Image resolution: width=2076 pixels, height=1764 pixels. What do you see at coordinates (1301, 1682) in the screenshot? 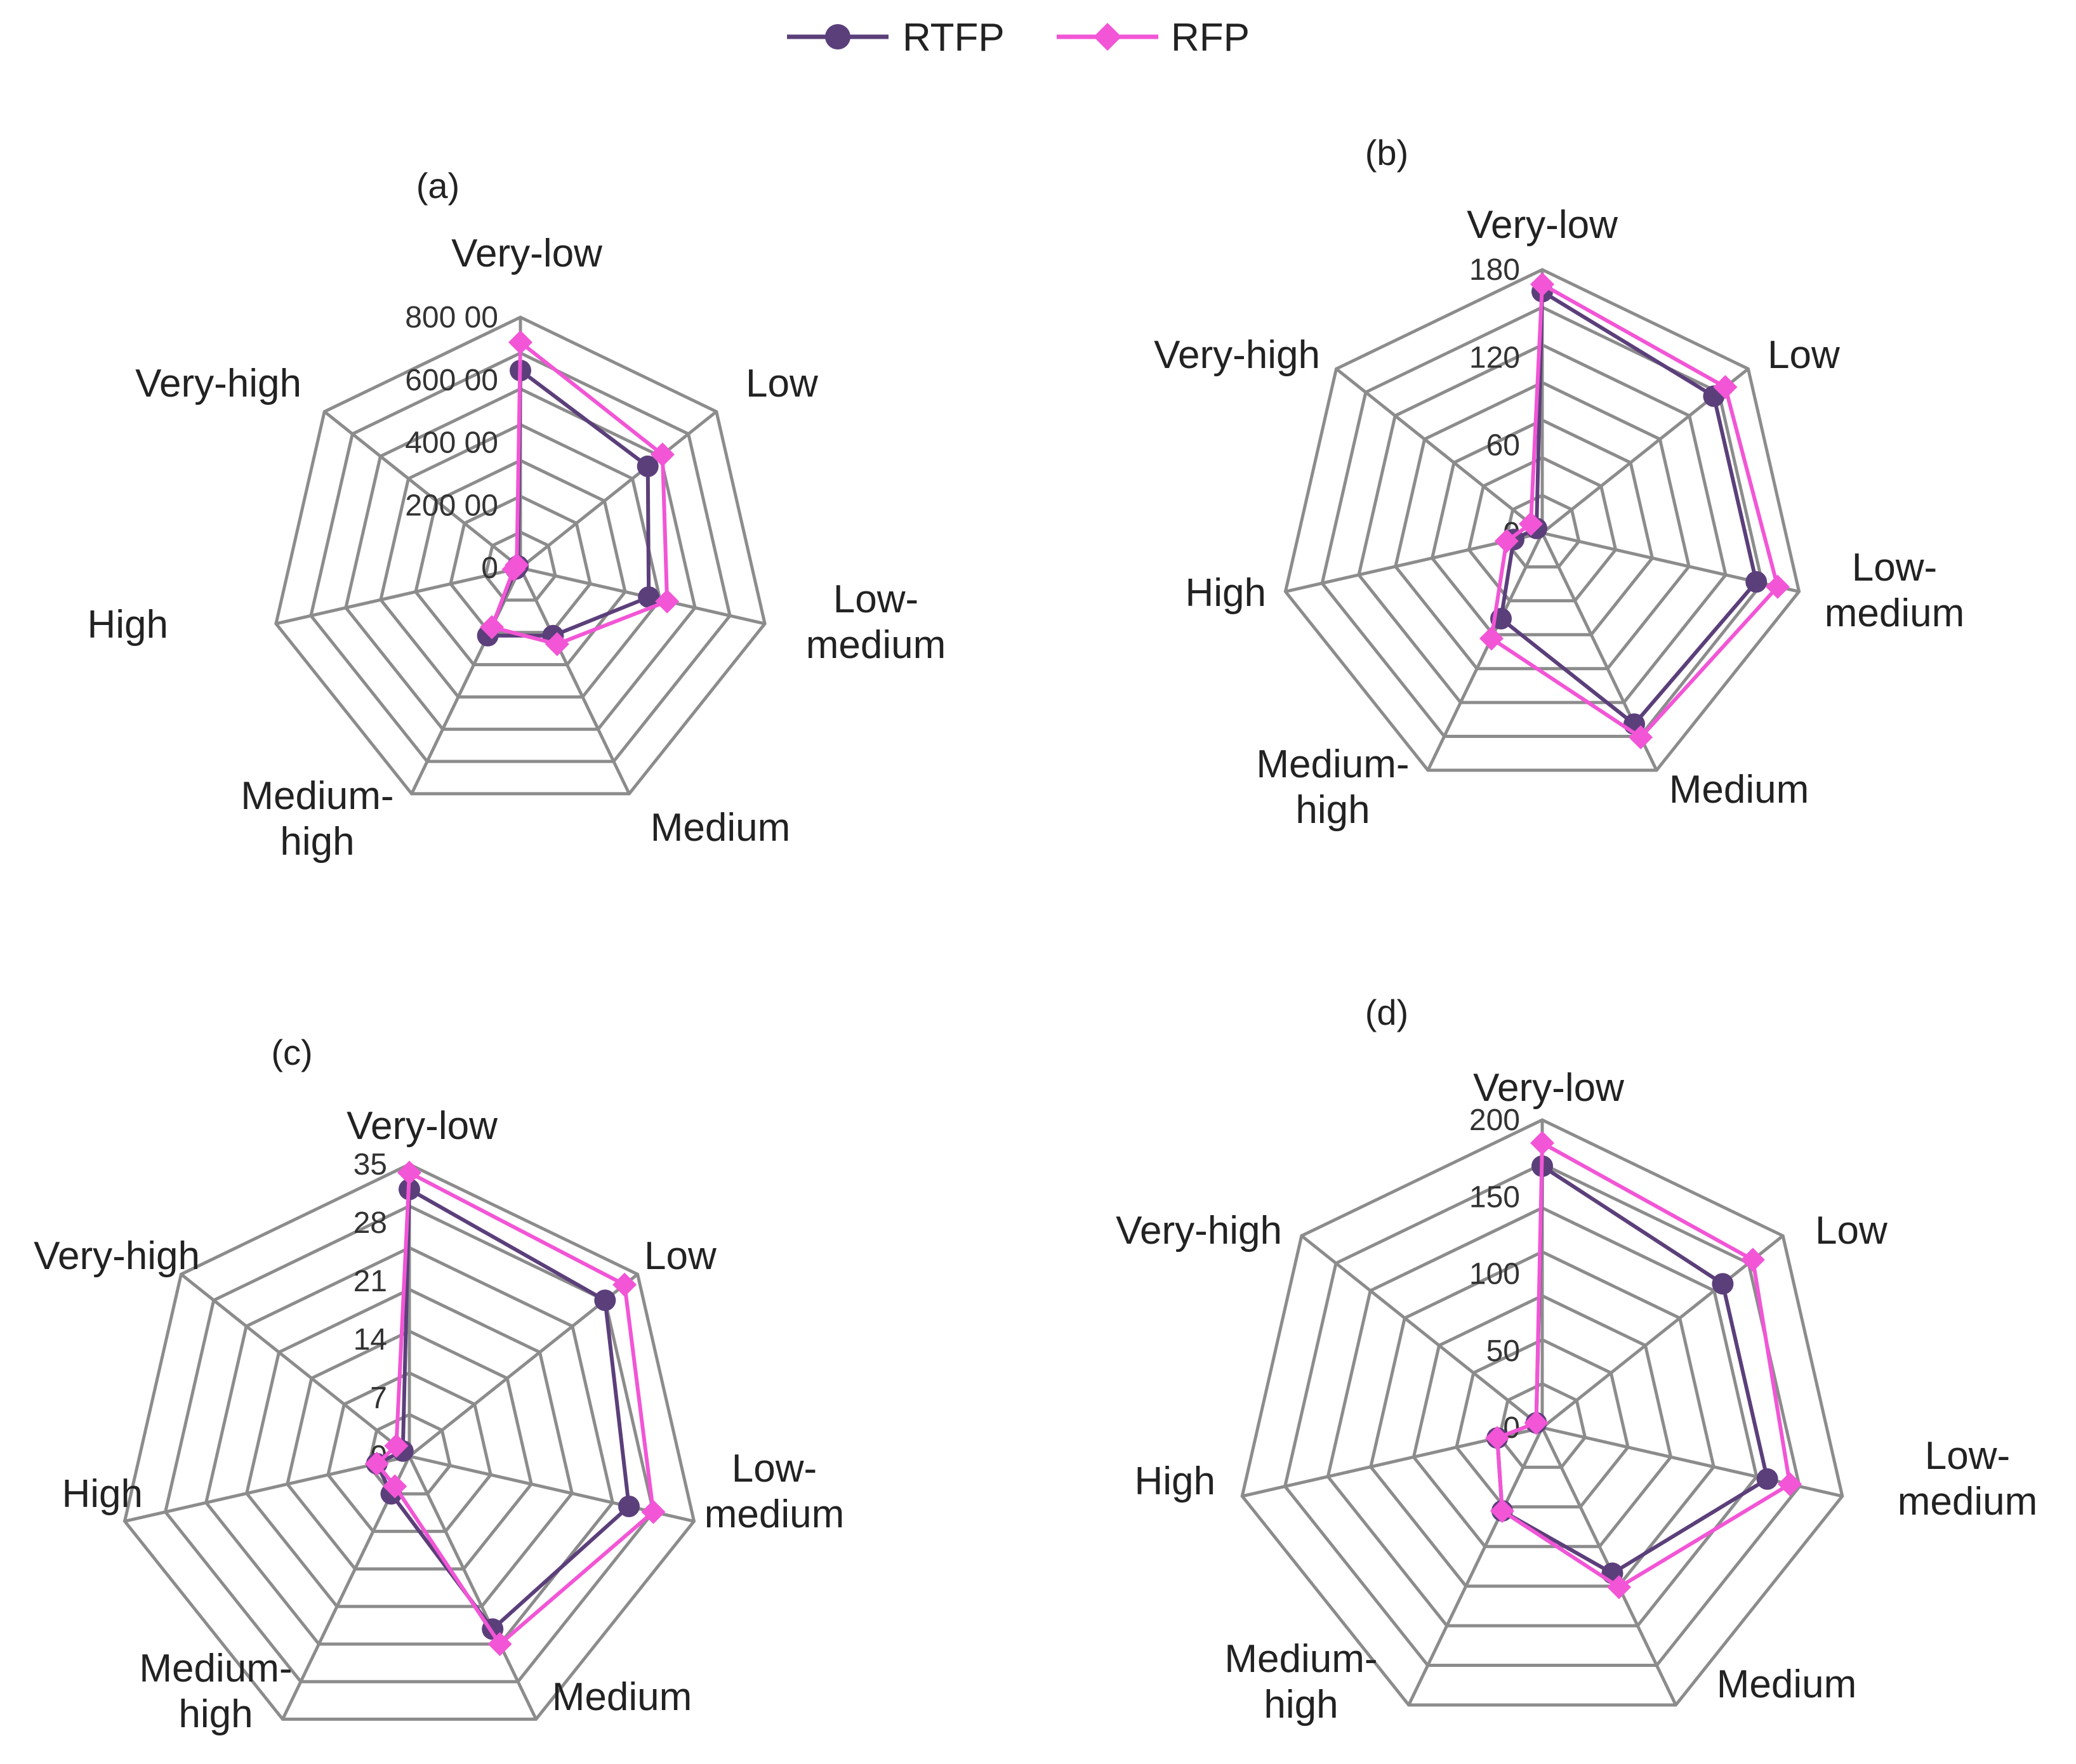
I see `category-label: Medium-high` at bounding box center [1301, 1682].